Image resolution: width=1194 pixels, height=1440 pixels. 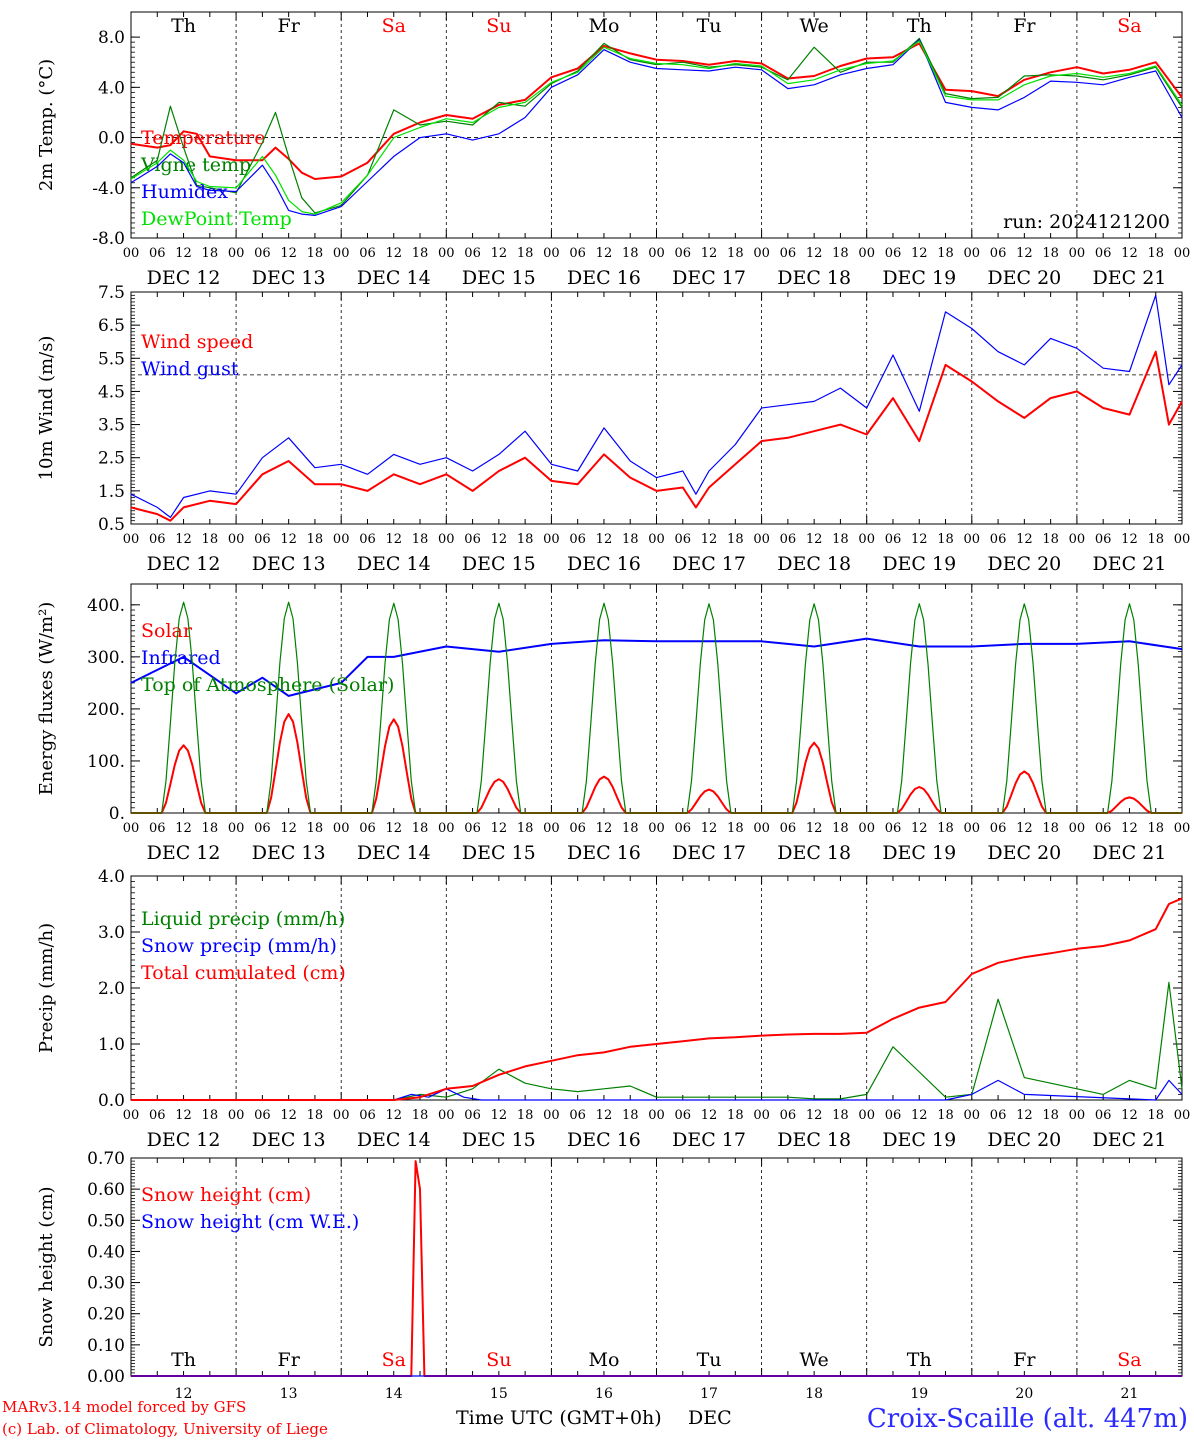 What do you see at coordinates (106, 1252) in the screenshot?
I see `y-tick-label: 0.40` at bounding box center [106, 1252].